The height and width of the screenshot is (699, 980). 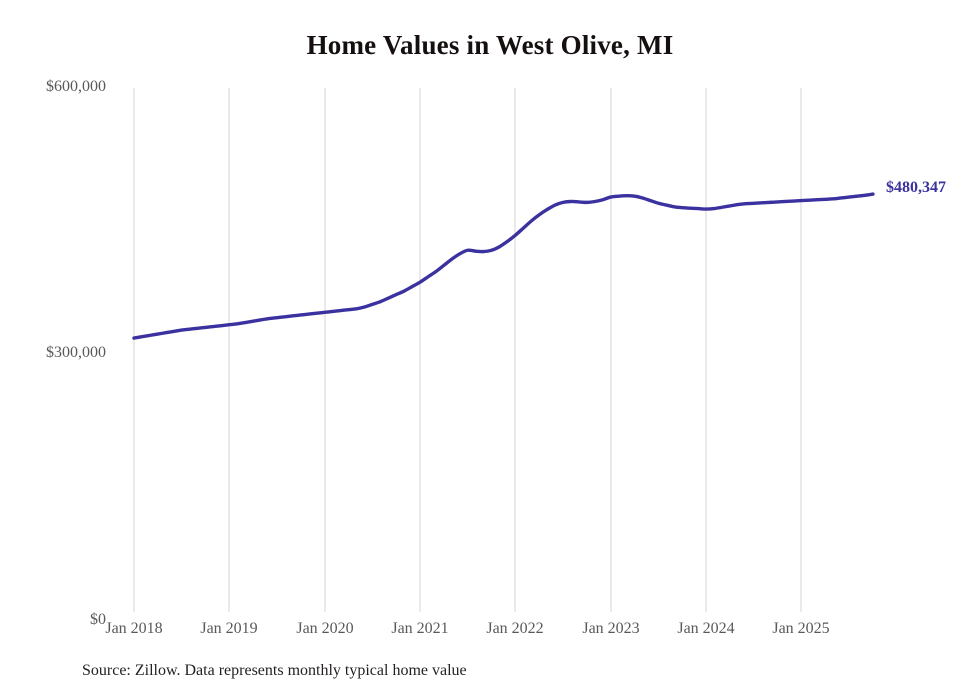 What do you see at coordinates (76, 86) in the screenshot?
I see `y-tick-label-600000: $600,000` at bounding box center [76, 86].